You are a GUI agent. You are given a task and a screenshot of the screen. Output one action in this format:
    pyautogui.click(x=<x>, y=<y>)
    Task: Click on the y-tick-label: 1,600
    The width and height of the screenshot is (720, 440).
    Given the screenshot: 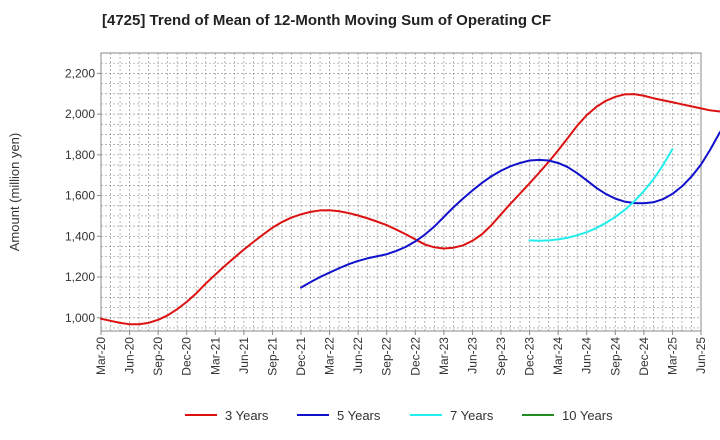 What is the action you would take?
    pyautogui.click(x=80, y=196)
    